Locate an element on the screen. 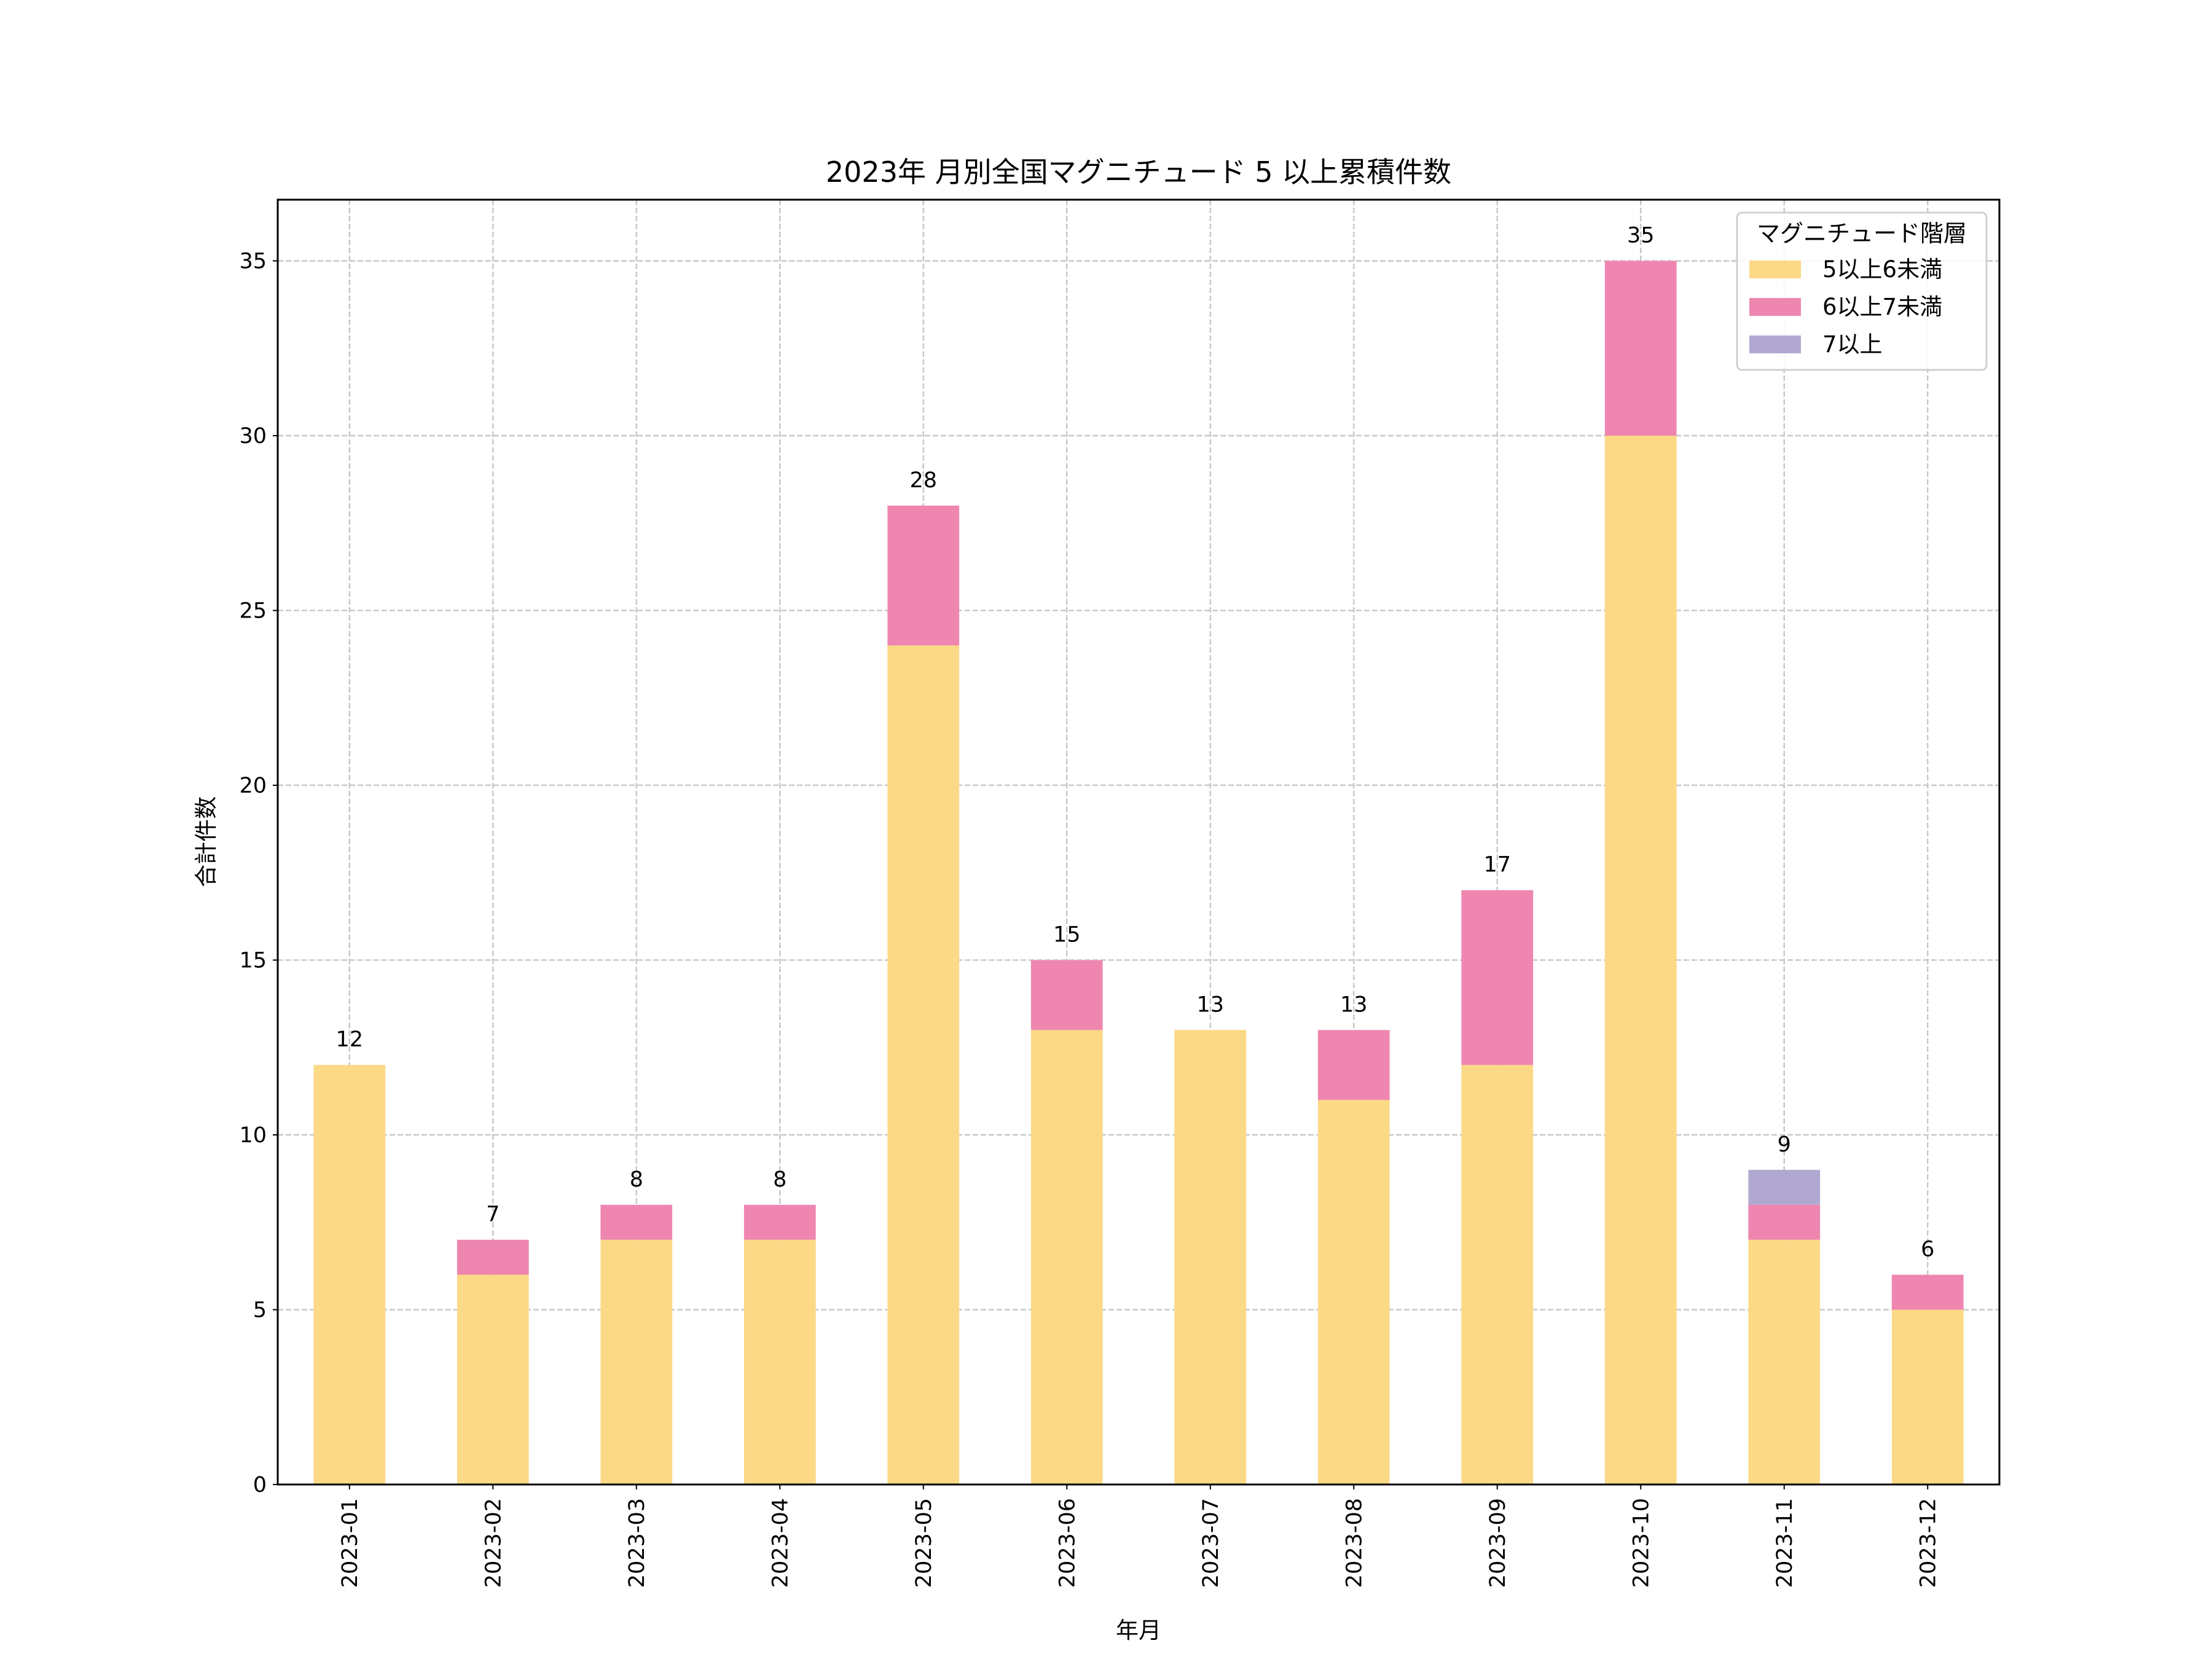 This screenshot has height=1659, width=2212. y-tick-label: 25 is located at coordinates (253, 611).